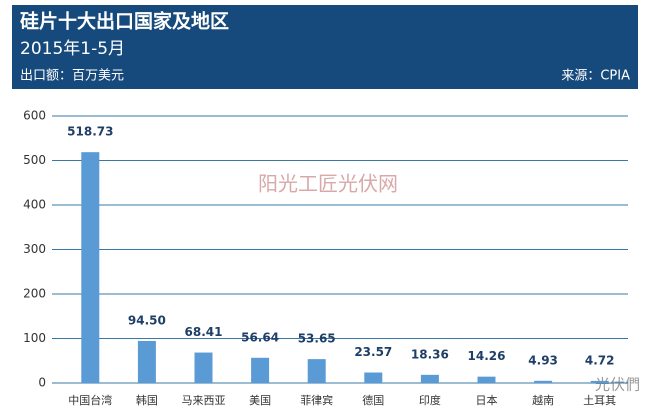  Describe the element at coordinates (430, 400) in the screenshot. I see `x-tick-label: 印度` at that location.